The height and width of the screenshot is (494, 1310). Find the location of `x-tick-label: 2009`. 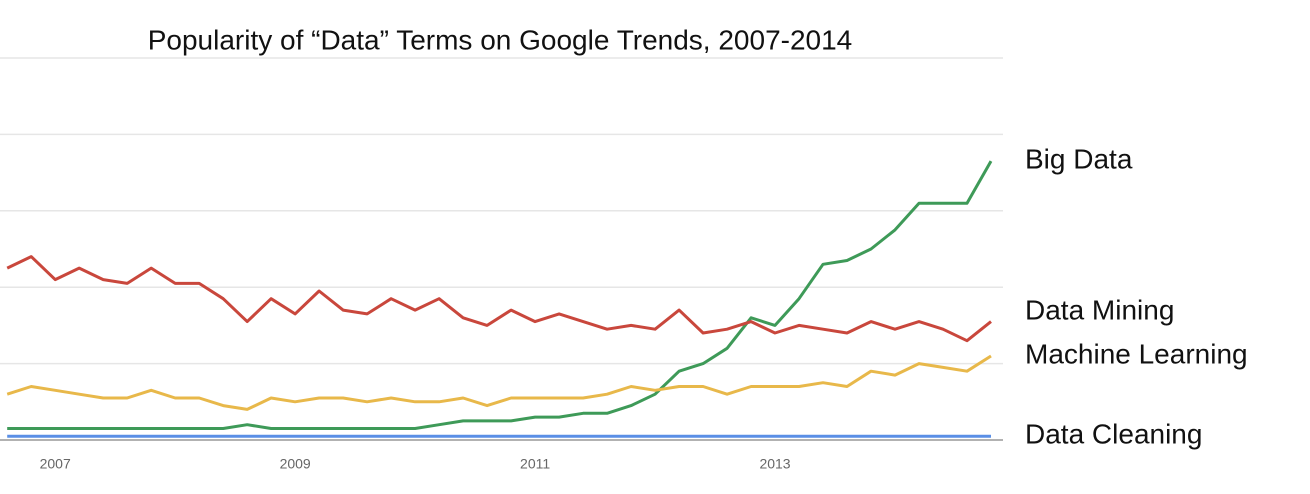

x-tick-label: 2009 is located at coordinates (295, 464).